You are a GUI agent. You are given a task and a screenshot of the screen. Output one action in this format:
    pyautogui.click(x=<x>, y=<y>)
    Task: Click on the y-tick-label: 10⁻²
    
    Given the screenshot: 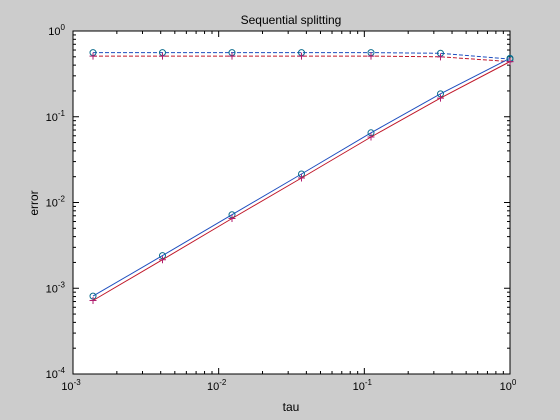 What is the action you would take?
    pyautogui.click(x=56, y=202)
    